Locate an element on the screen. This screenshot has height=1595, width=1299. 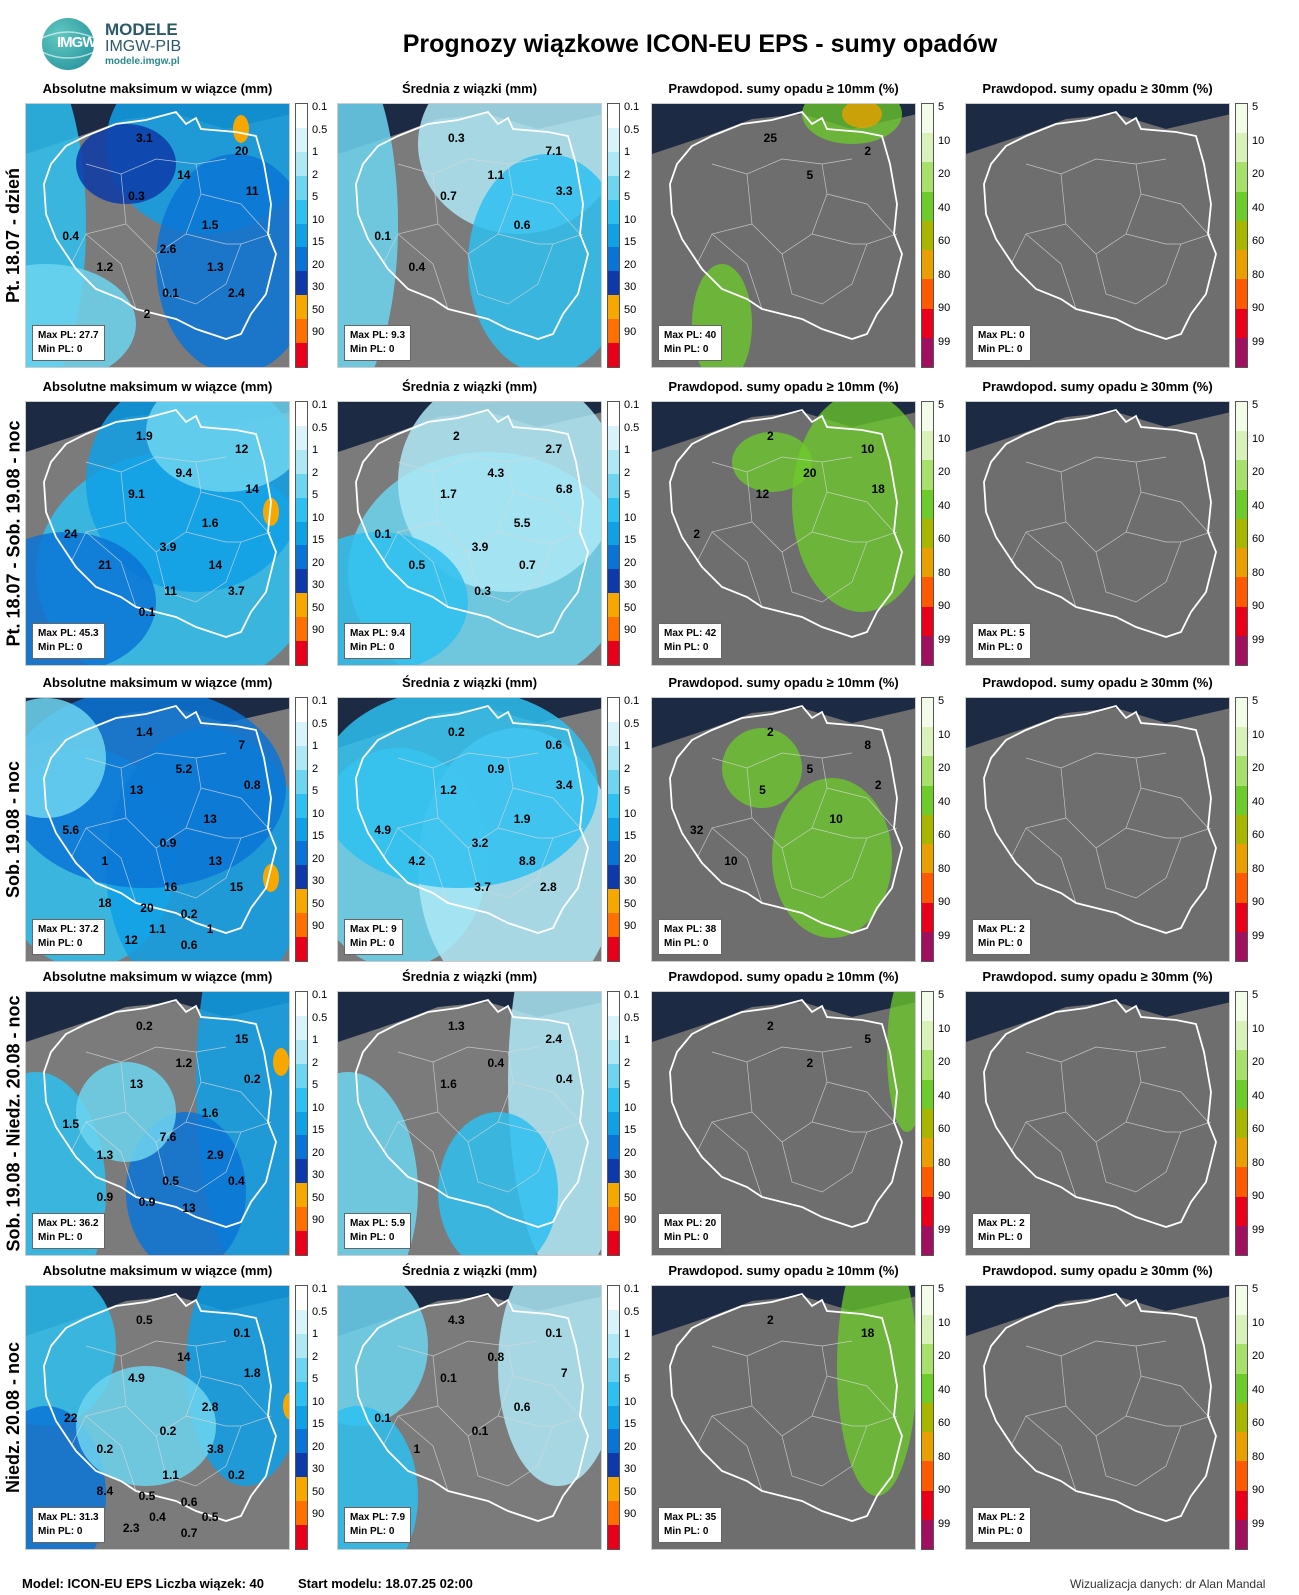
panel-title: Prawdopod. sumy opadu ≥ 10mm (%) is located at coordinates (783, 682).